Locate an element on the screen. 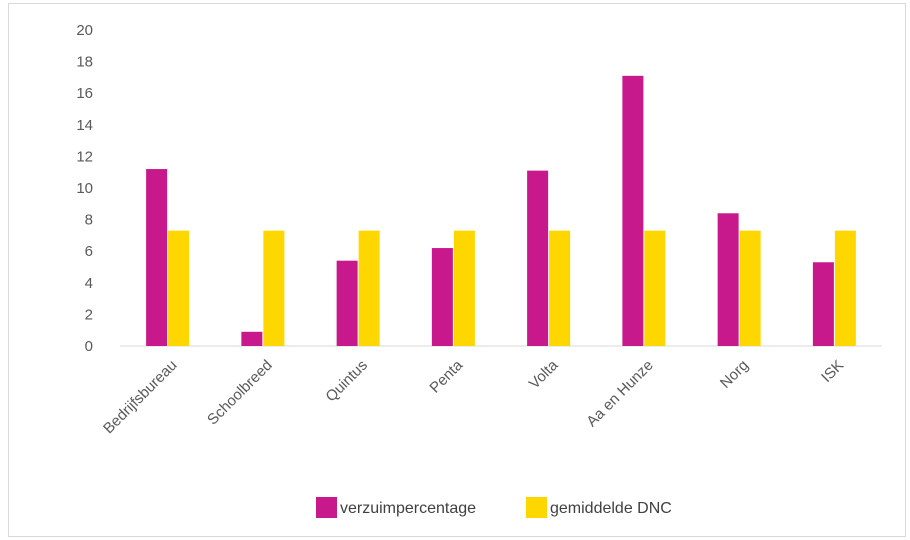  y-tick-label-9: 18 is located at coordinates (84, 62).